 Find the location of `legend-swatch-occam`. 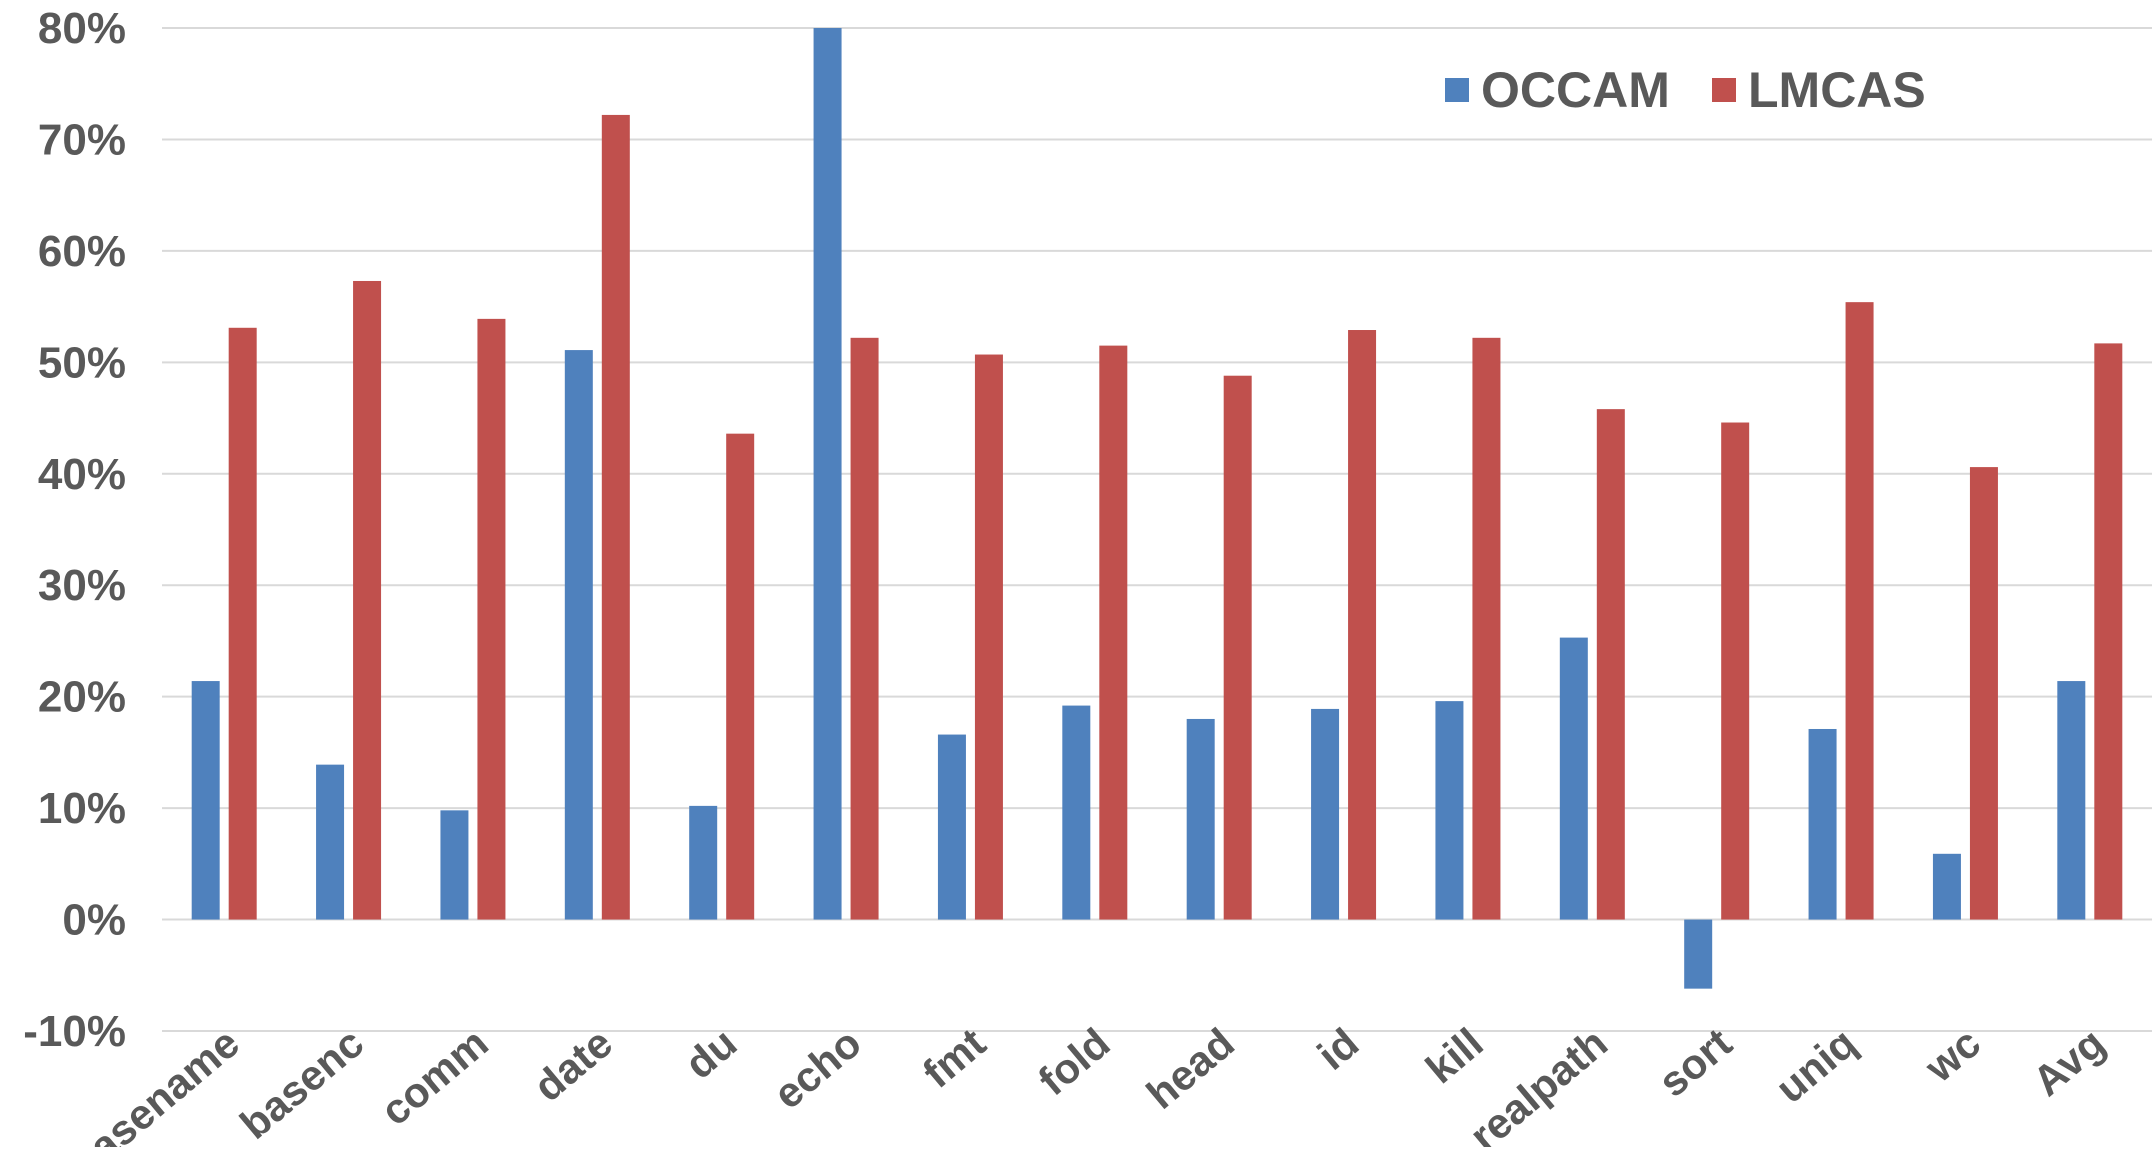

legend-swatch-occam is located at coordinates (1457, 90).